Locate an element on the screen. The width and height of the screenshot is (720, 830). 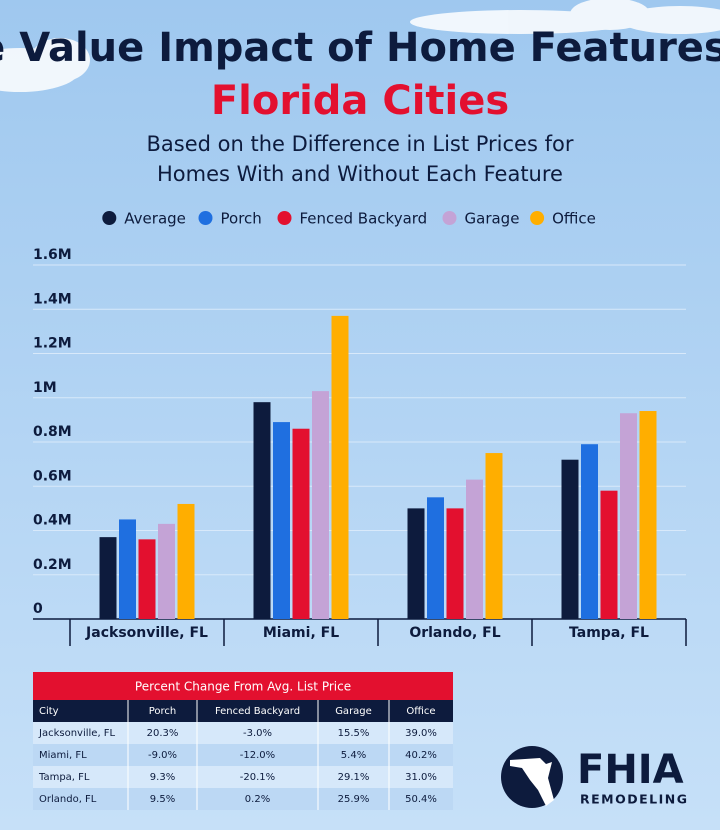
table-header: Porch is located at coordinates (163, 711).